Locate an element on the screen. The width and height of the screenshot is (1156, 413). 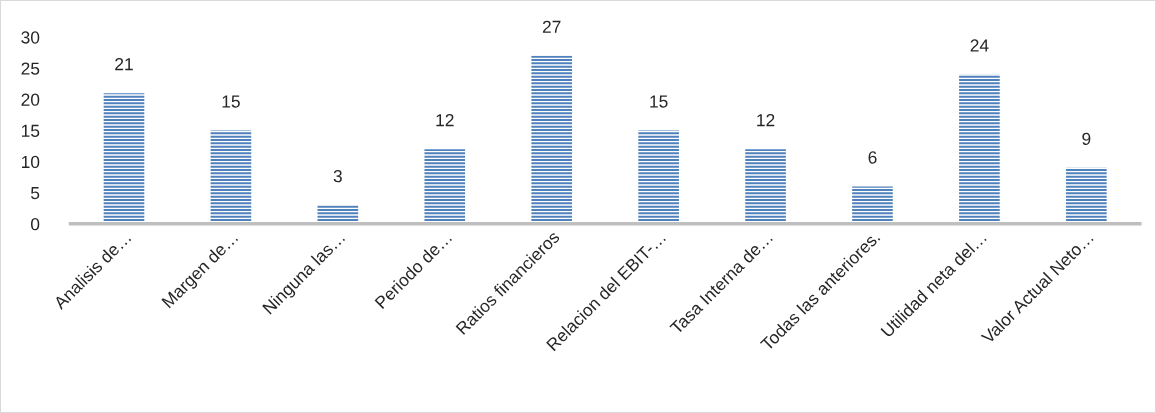
data-label: 21 is located at coordinates (124, 64).